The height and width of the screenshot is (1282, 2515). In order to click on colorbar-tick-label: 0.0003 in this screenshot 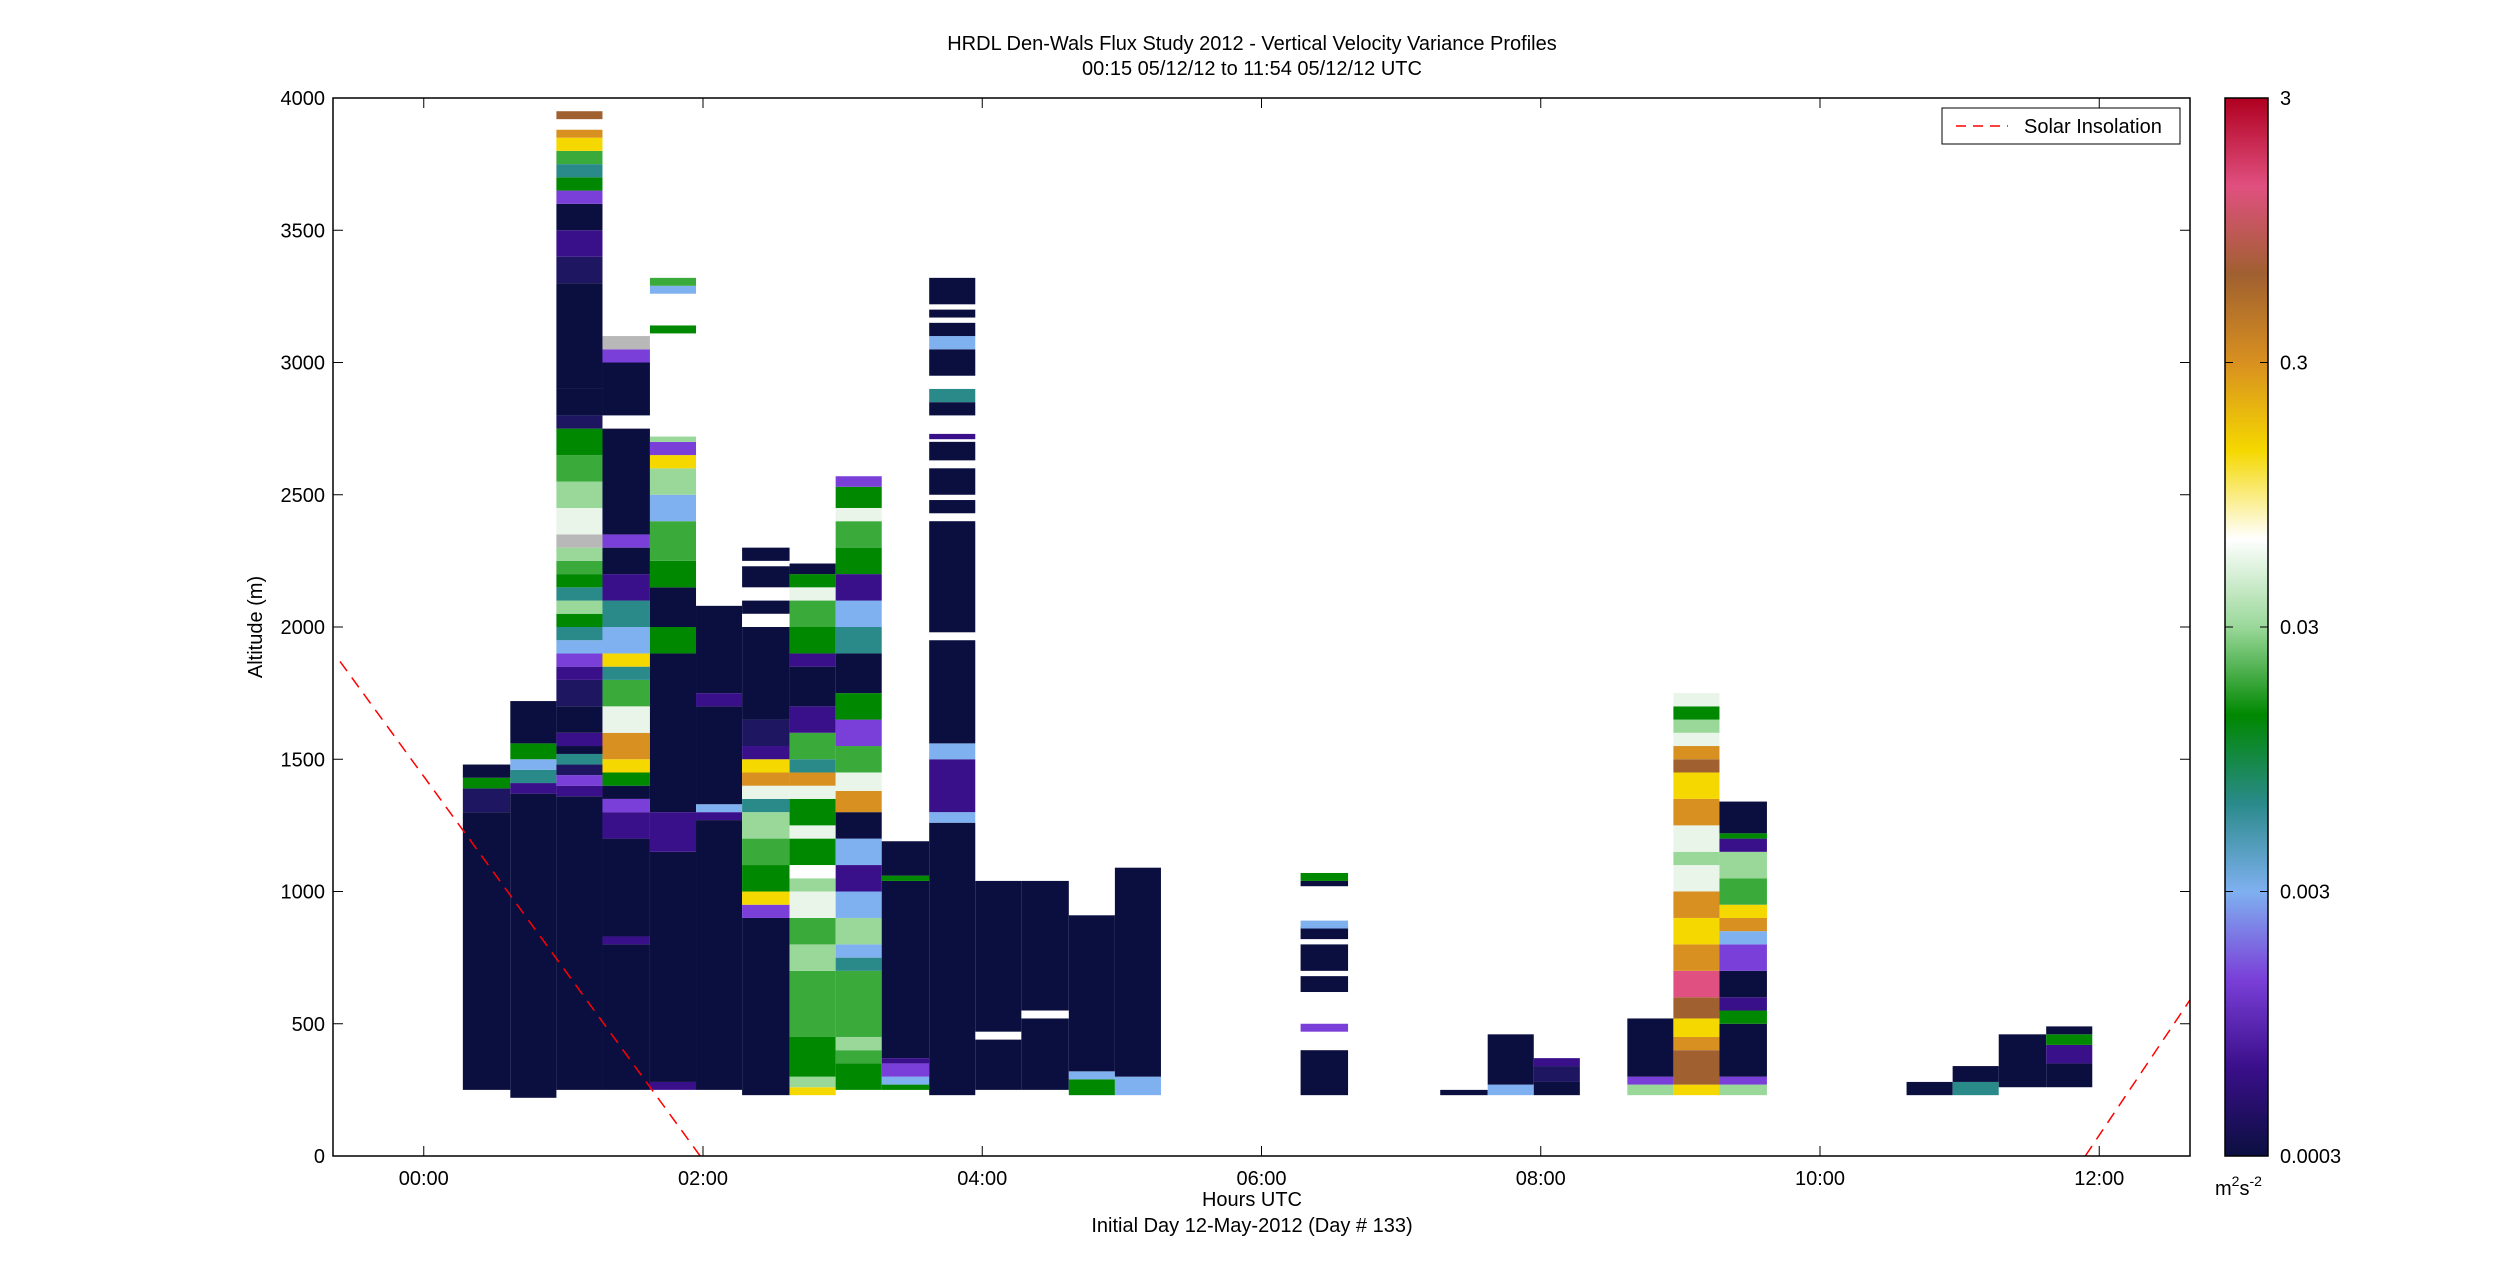, I will do `click(2310, 1157)`.